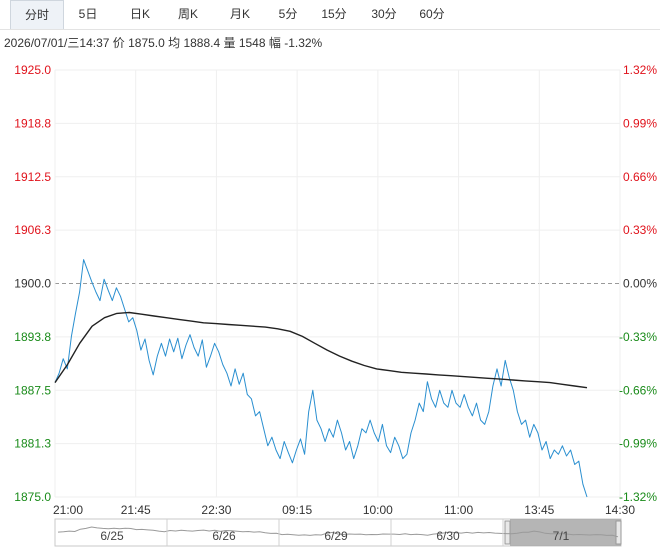 This screenshot has width=660, height=547. What do you see at coordinates (620, 510) in the screenshot?
I see `time-tick: 14:30` at bounding box center [620, 510].